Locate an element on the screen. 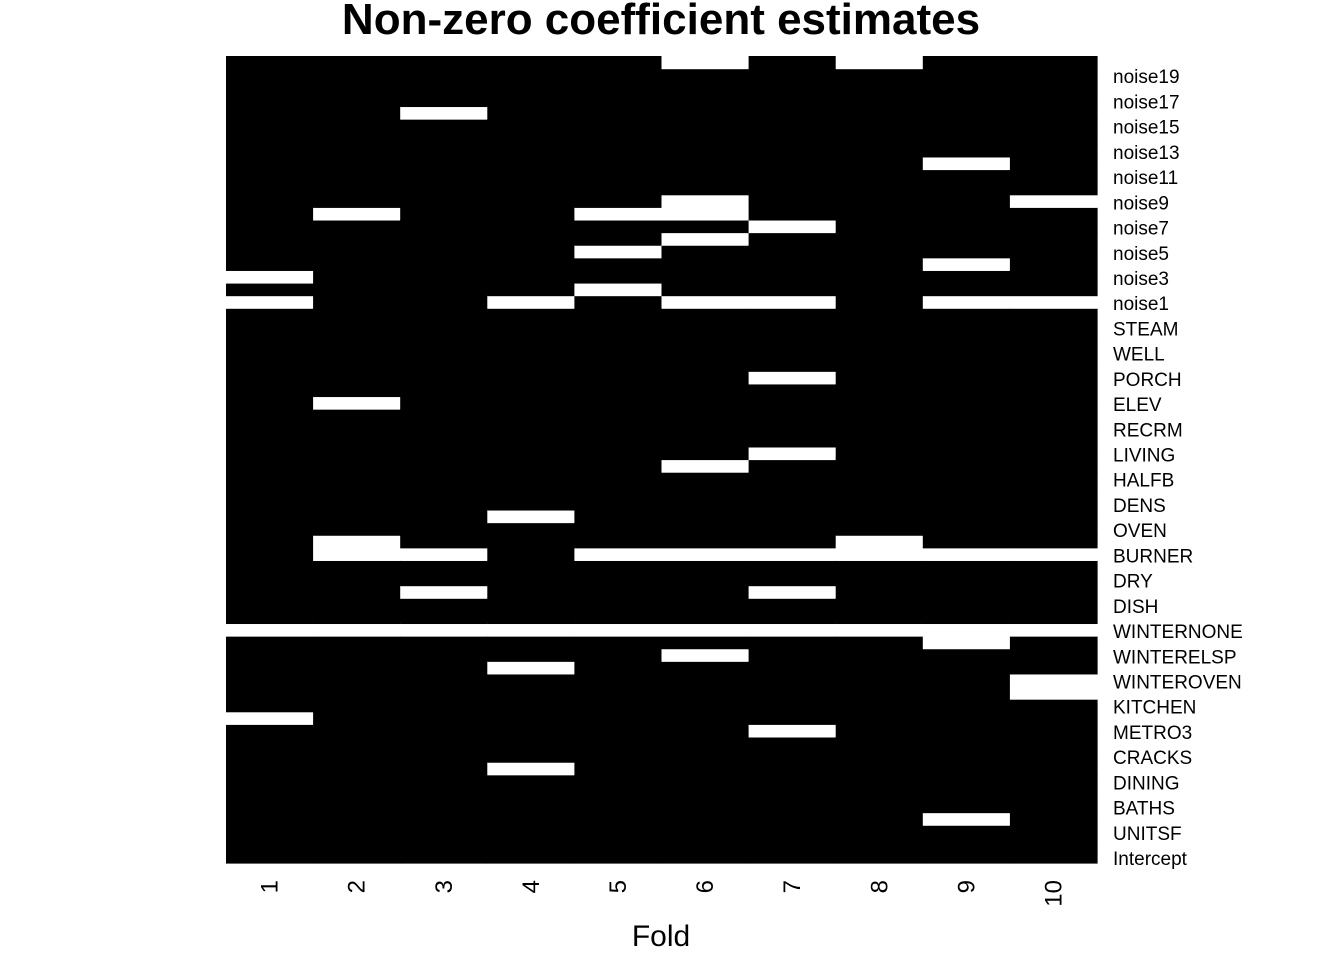 The image size is (1344, 965). row-label: OVEN is located at coordinates (1140, 531).